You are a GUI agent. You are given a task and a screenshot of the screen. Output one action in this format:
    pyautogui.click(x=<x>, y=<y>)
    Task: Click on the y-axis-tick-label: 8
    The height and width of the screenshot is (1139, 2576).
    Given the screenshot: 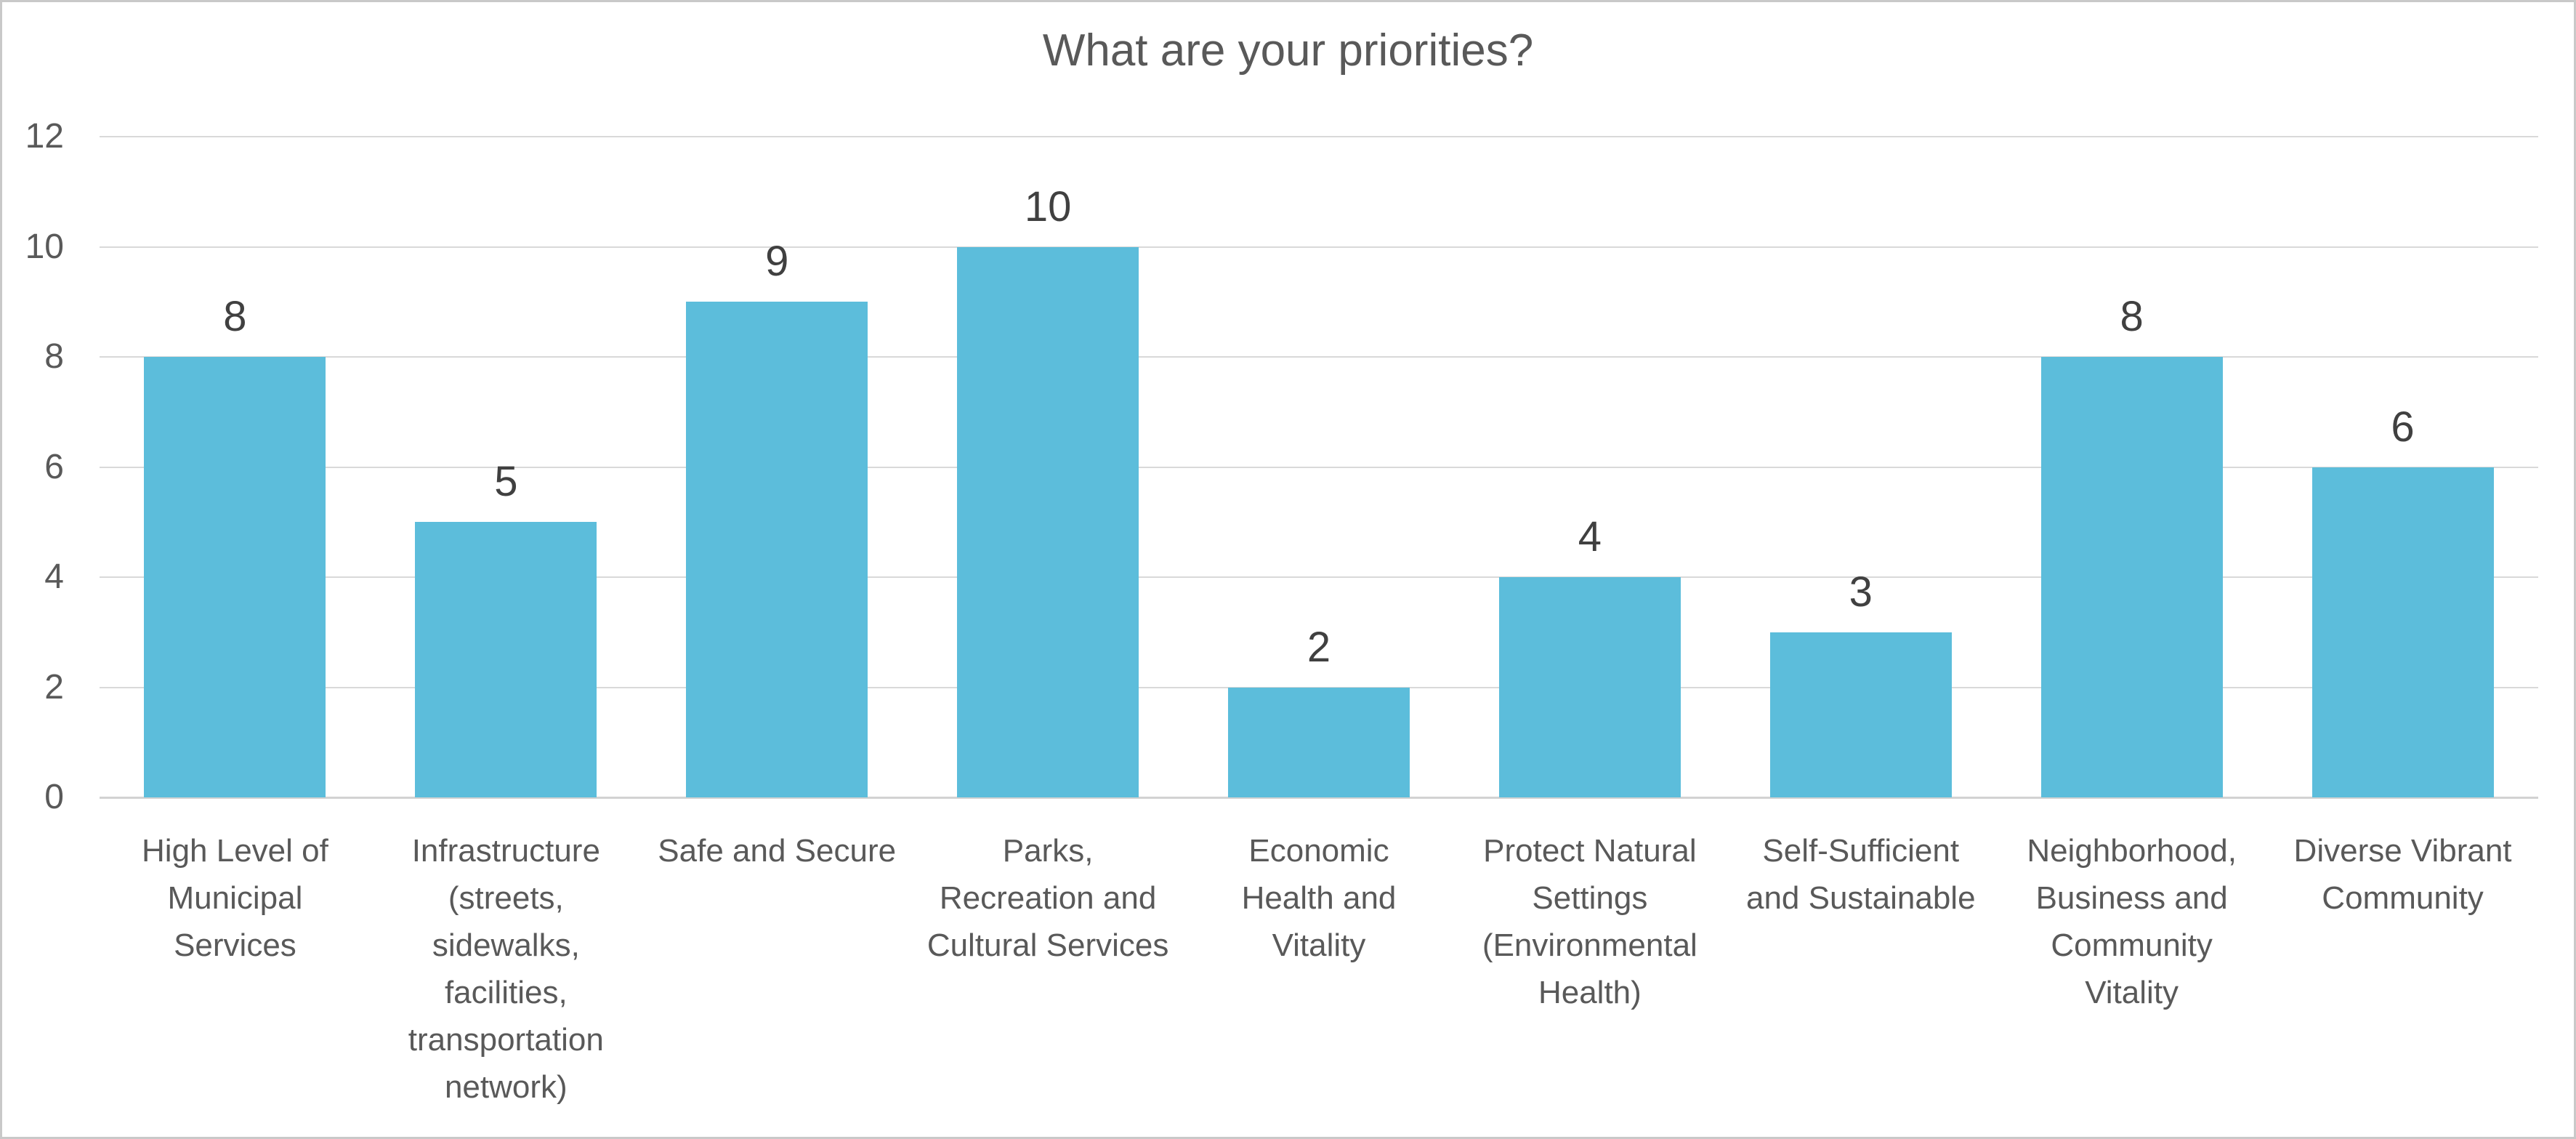 What is the action you would take?
    pyautogui.click(x=54, y=356)
    